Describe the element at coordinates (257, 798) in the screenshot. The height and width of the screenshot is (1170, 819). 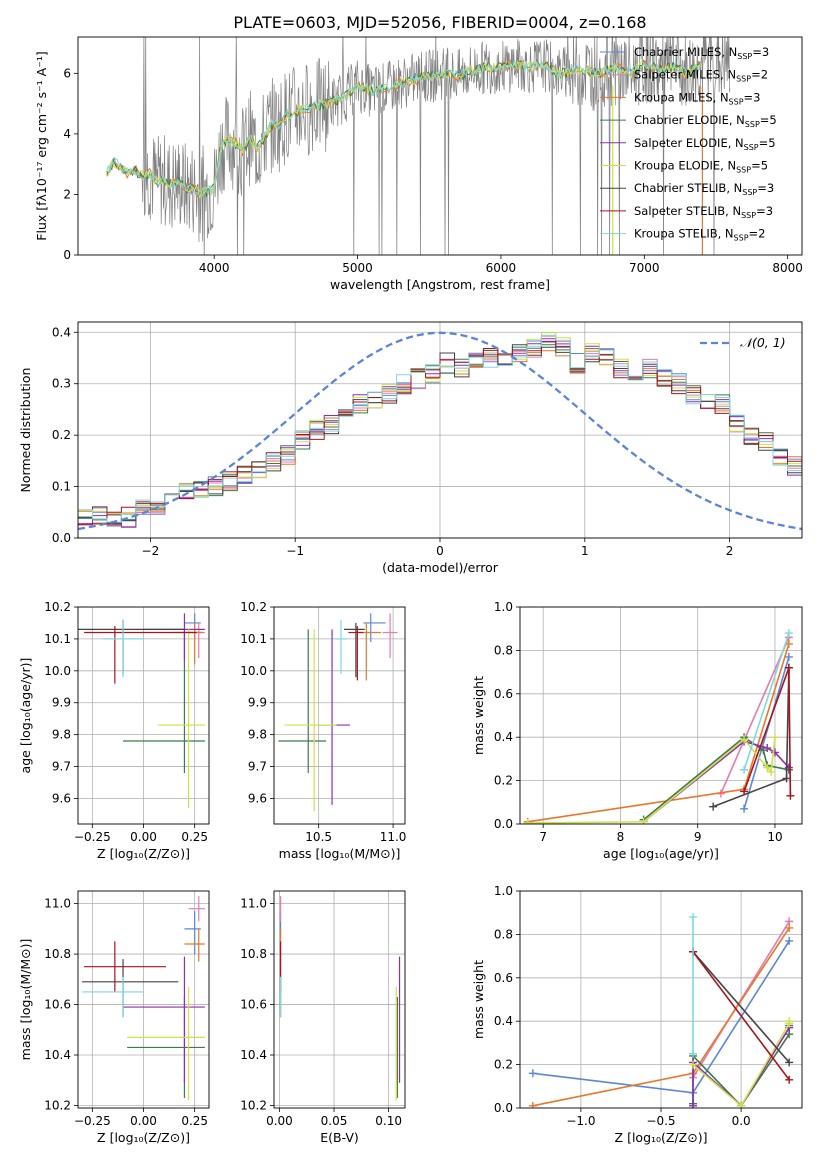
I see `y-tick-label: 9.6` at that location.